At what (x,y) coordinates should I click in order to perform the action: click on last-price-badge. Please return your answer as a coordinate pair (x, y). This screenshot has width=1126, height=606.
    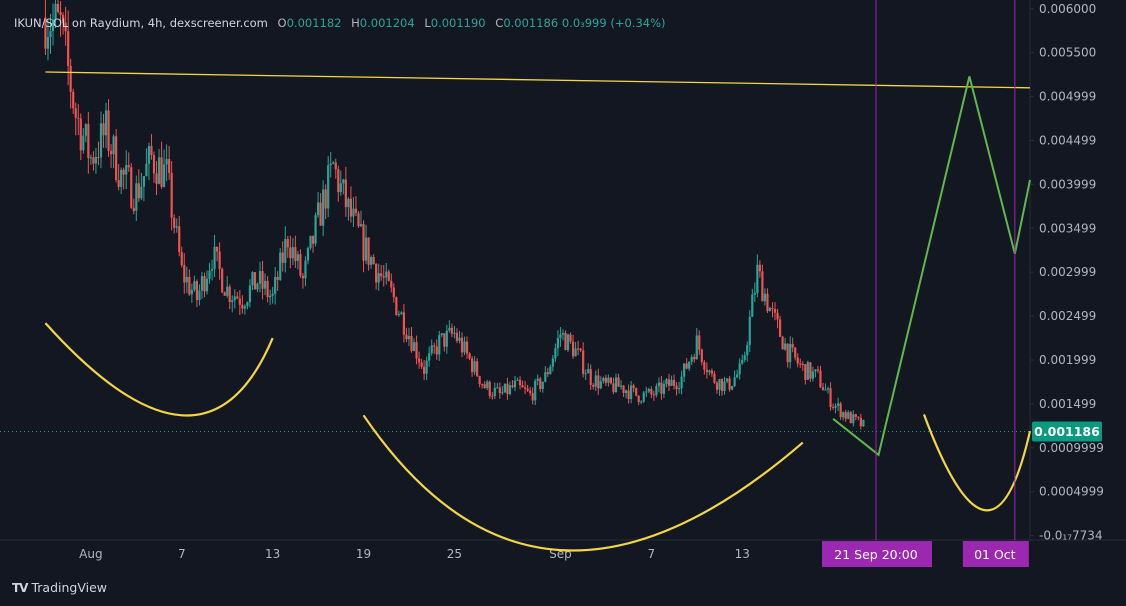
    Looking at the image, I should click on (1067, 431).